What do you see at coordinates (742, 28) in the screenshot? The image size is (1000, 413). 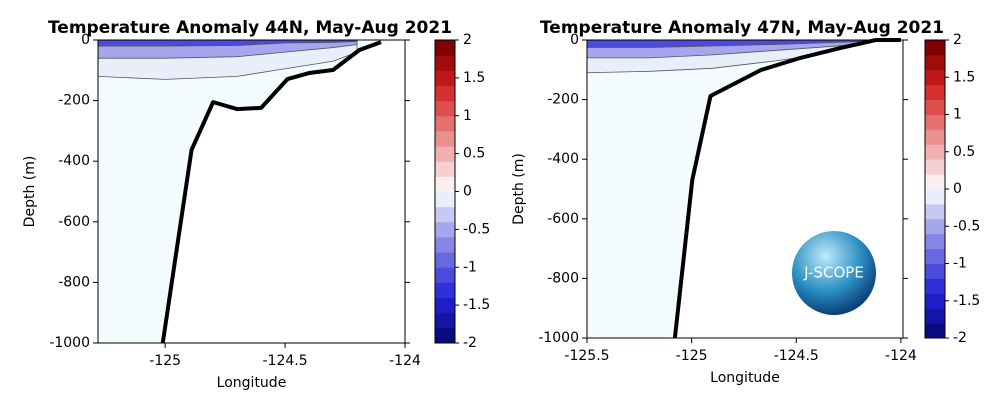 I see `chart-title: Temperature Anomaly 47N, May-Aug 2021` at bounding box center [742, 28].